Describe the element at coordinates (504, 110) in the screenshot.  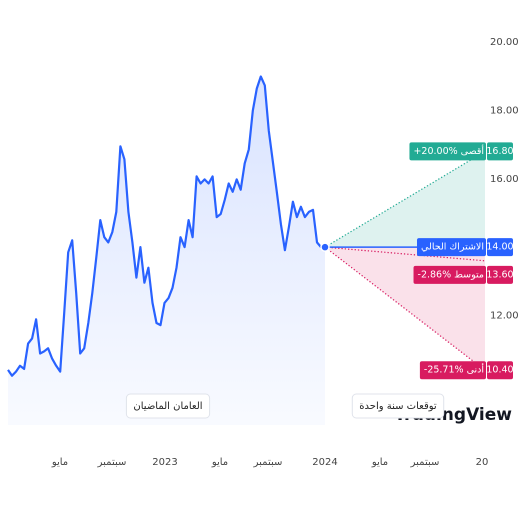
I see `y-tick-label: 18.00` at that location.